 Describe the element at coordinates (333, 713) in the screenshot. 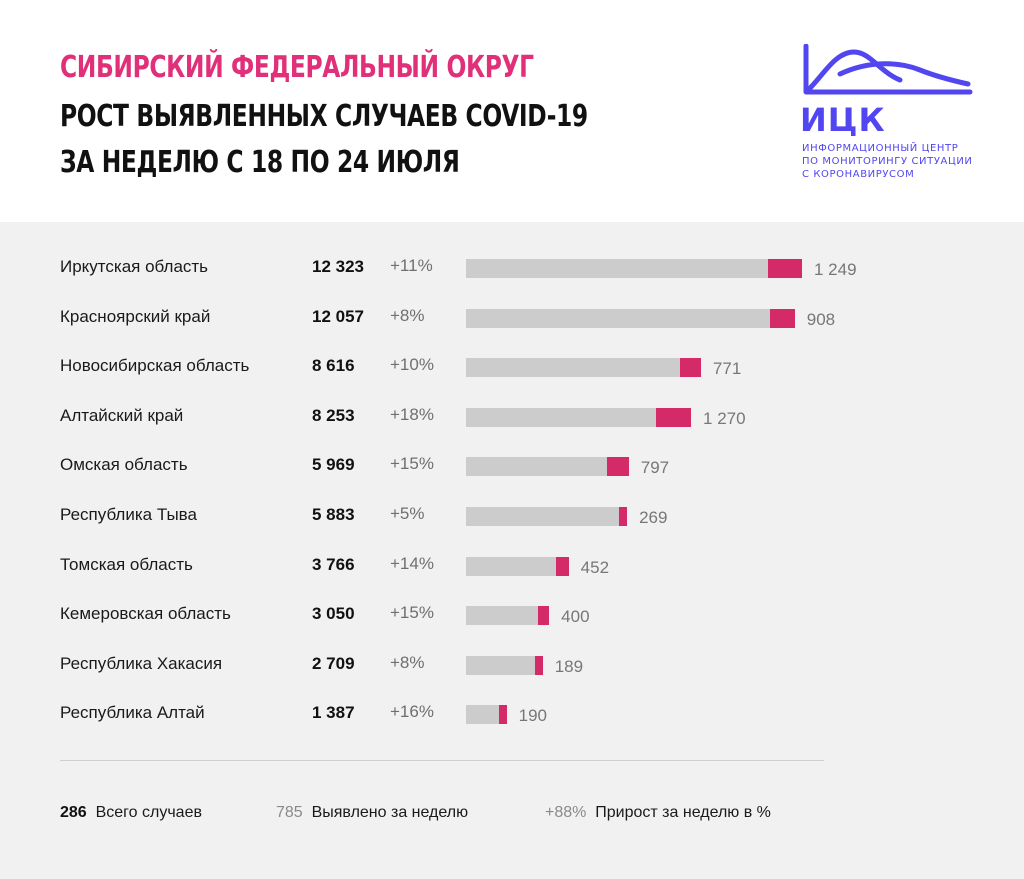

I see `row-total-value: 1 387` at that location.